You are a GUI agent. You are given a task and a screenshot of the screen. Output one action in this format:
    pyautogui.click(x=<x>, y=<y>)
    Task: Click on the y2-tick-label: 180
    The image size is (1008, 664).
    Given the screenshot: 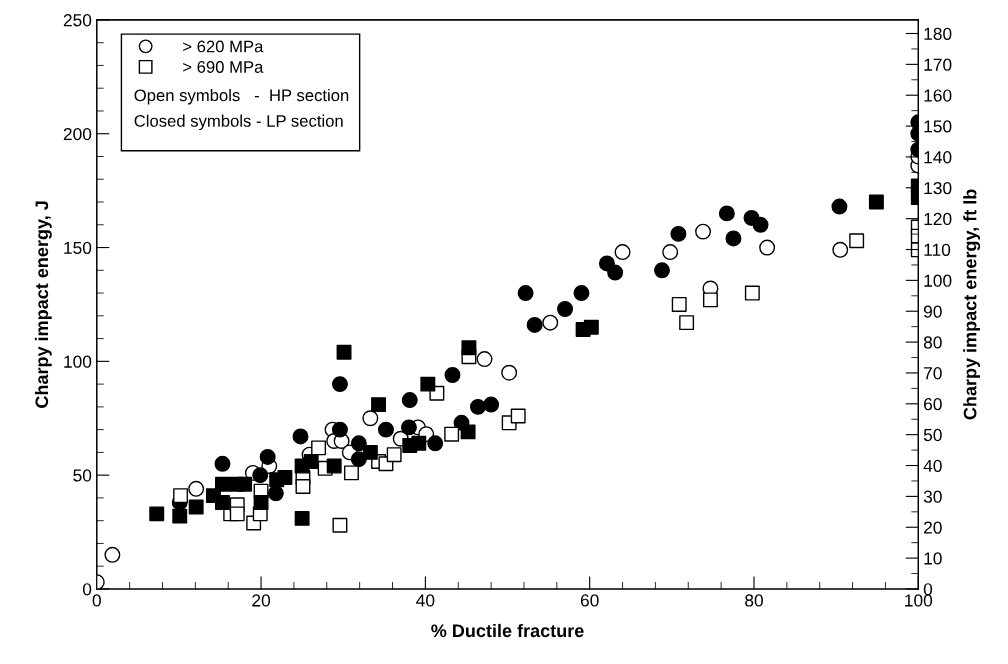 What is the action you would take?
    pyautogui.click(x=938, y=33)
    